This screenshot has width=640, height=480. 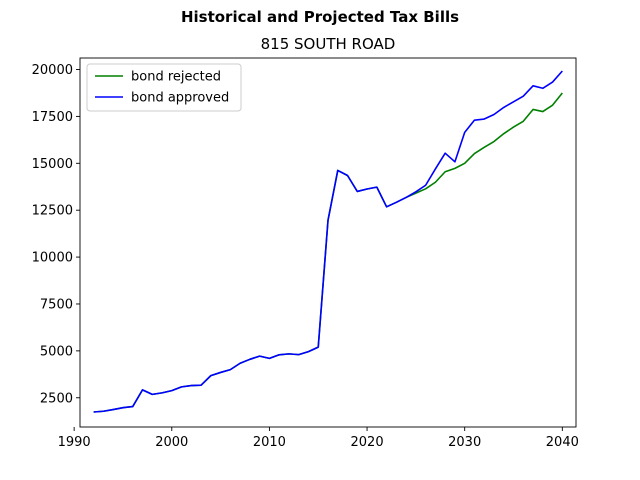 I want to click on x-tick-label: 2040, so click(x=562, y=442).